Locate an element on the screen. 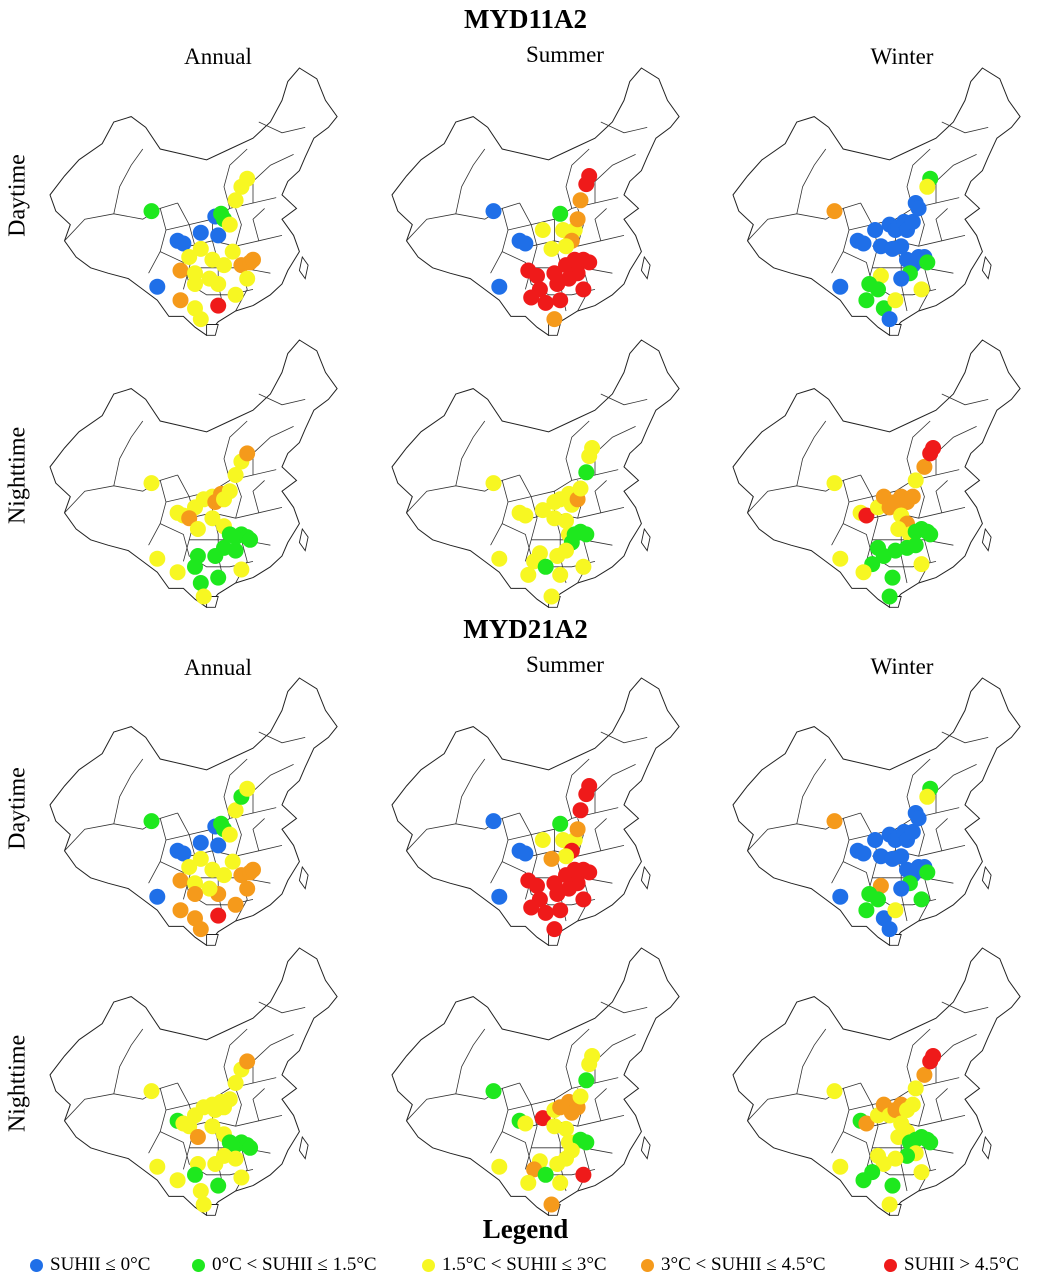 The width and height of the screenshot is (1051, 1280). legend-item: 3°C < SUHII ≤ 4.5°C is located at coordinates (733, 1265).